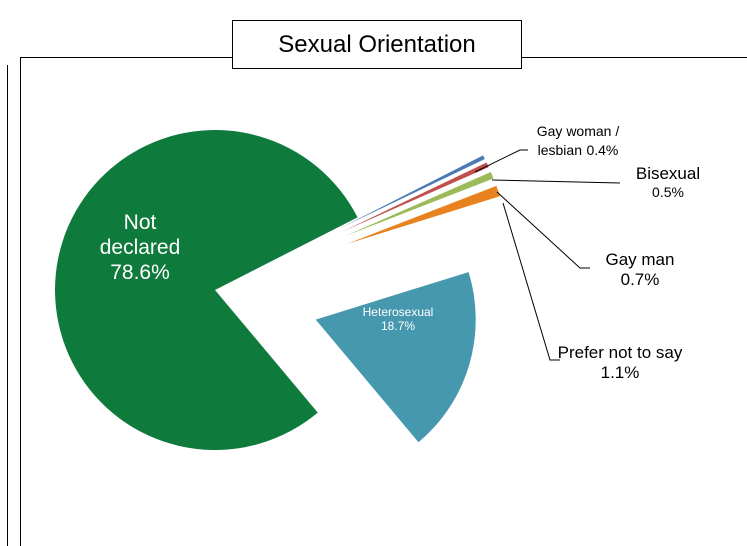  I want to click on value-label: 78.6%, so click(140, 273).